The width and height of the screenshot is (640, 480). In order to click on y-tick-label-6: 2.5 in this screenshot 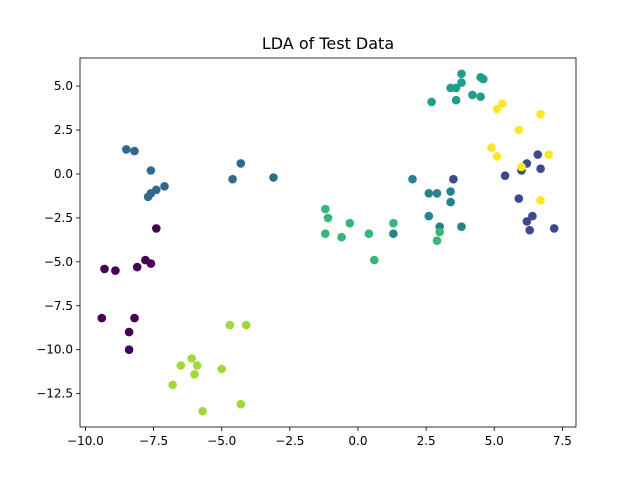, I will do `click(63, 130)`.